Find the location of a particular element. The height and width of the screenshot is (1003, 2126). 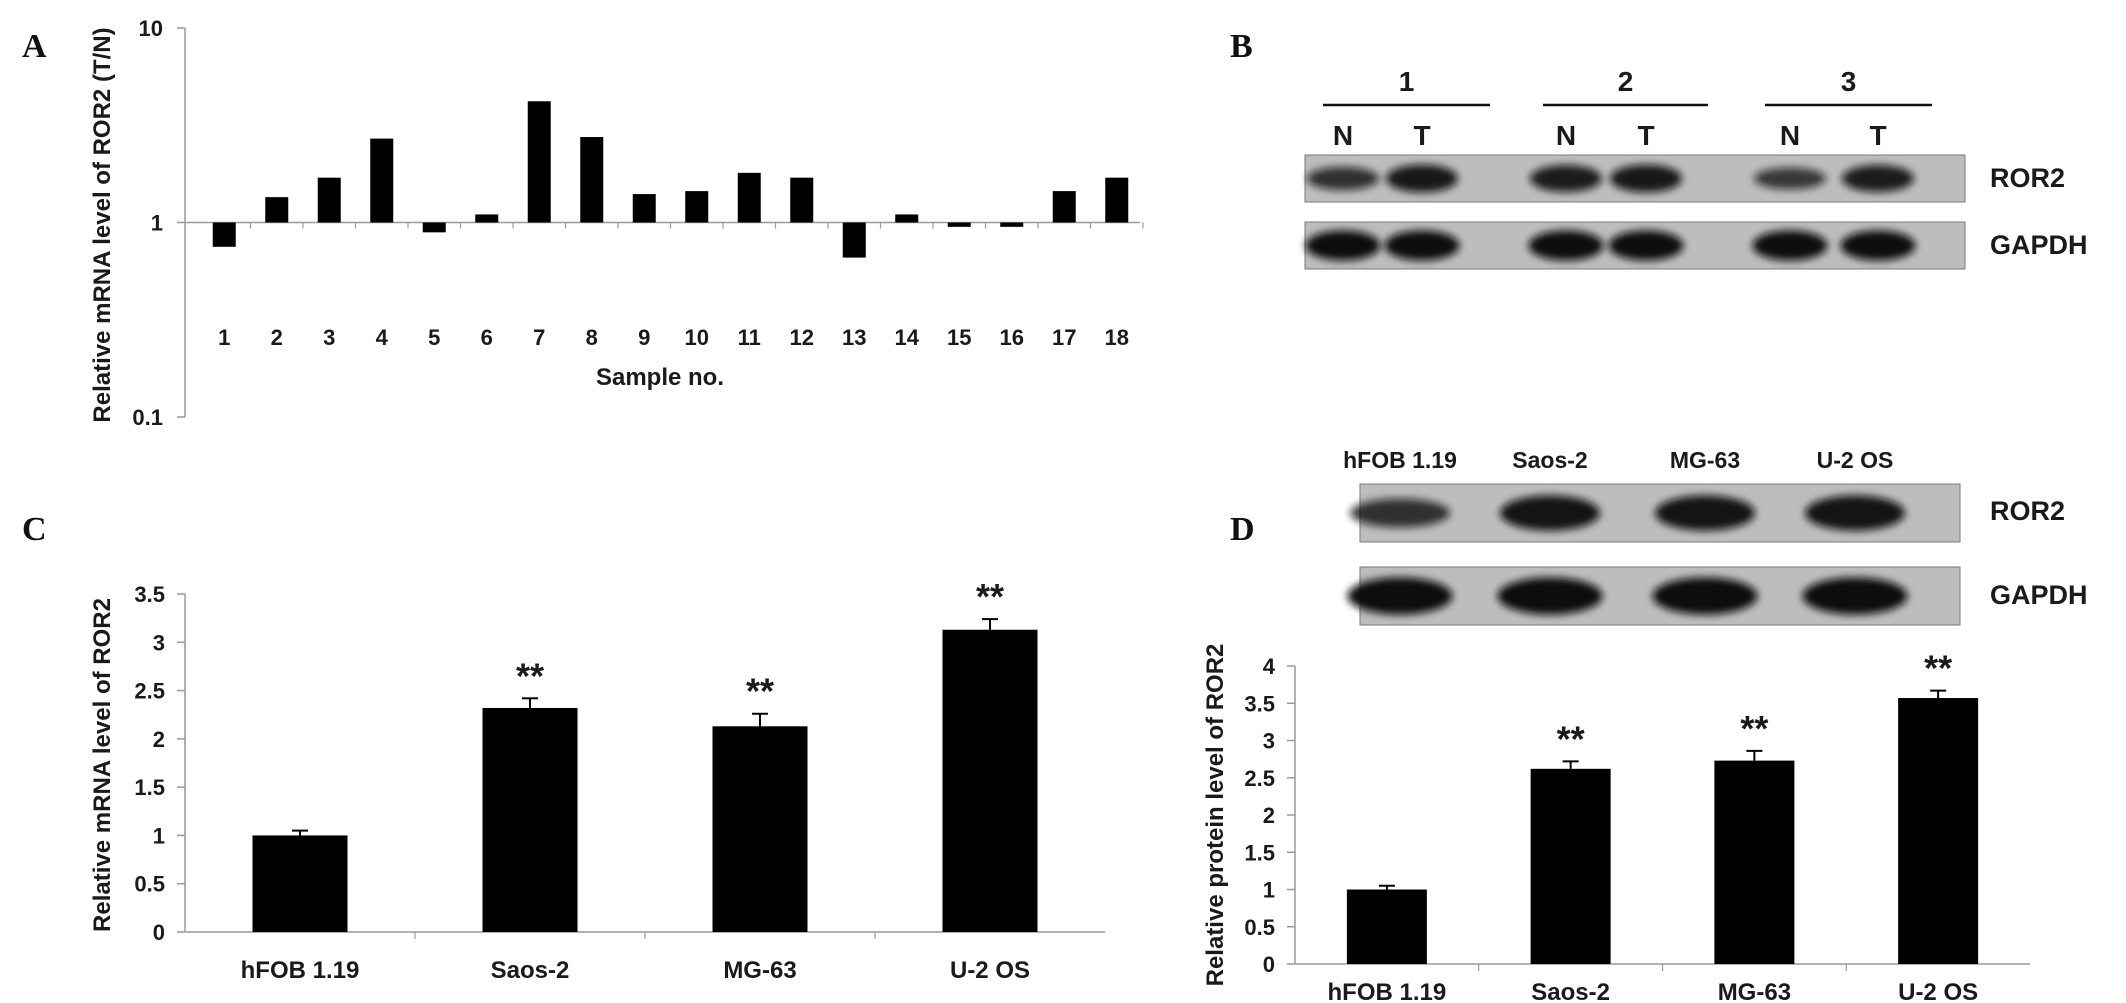

x-tick-label-a: 17 is located at coordinates (1064, 337).